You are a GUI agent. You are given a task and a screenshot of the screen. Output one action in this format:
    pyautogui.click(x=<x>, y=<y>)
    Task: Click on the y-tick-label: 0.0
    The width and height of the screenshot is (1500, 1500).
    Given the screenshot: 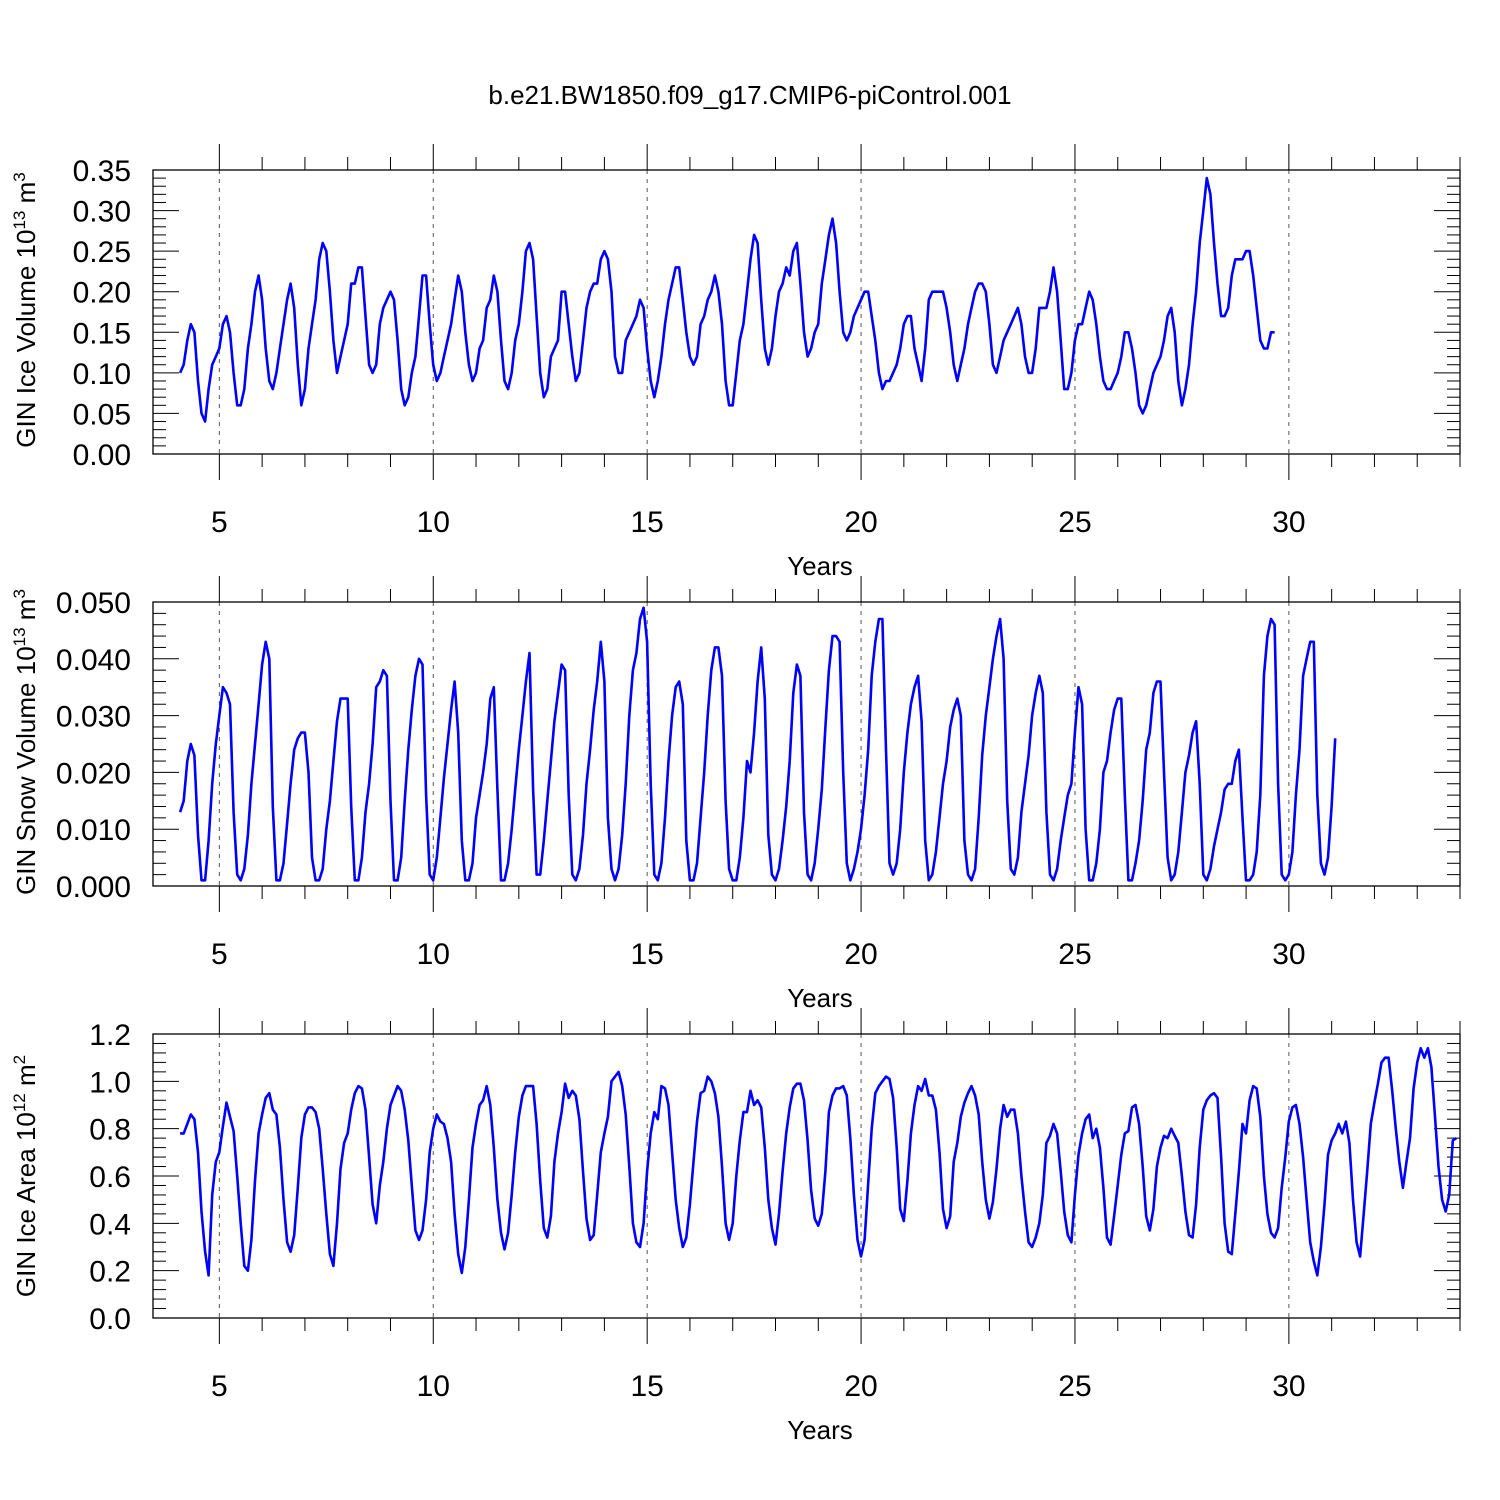 What is the action you would take?
    pyautogui.click(x=110, y=1319)
    